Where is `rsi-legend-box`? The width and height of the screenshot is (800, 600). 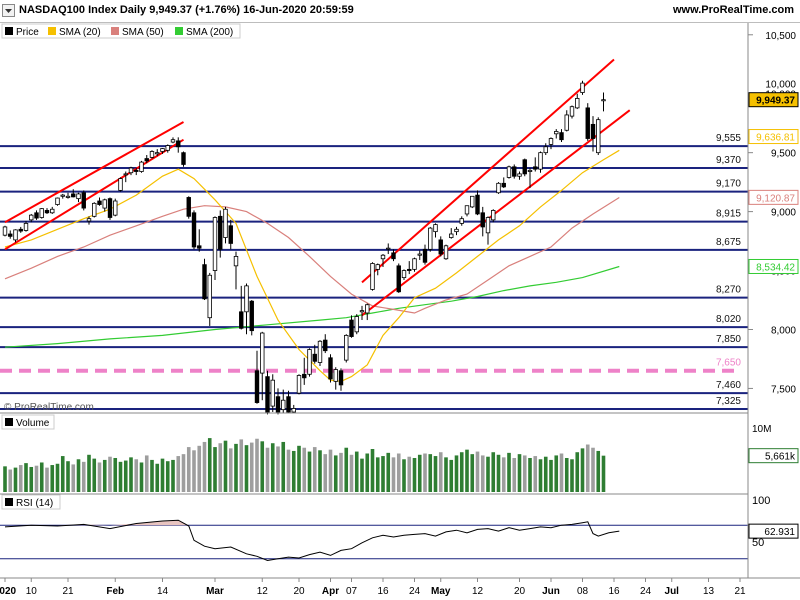
rsi-legend-box is located at coordinates (31, 502).